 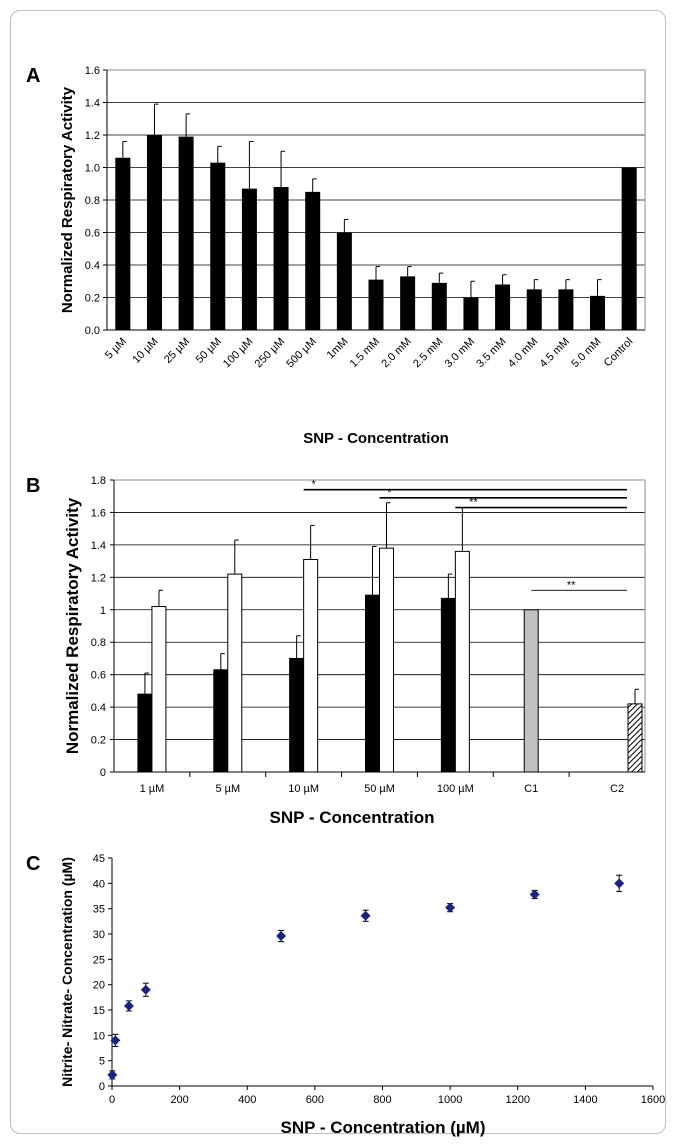 What do you see at coordinates (531, 789) in the screenshot?
I see `x-tick-label: C1` at bounding box center [531, 789].